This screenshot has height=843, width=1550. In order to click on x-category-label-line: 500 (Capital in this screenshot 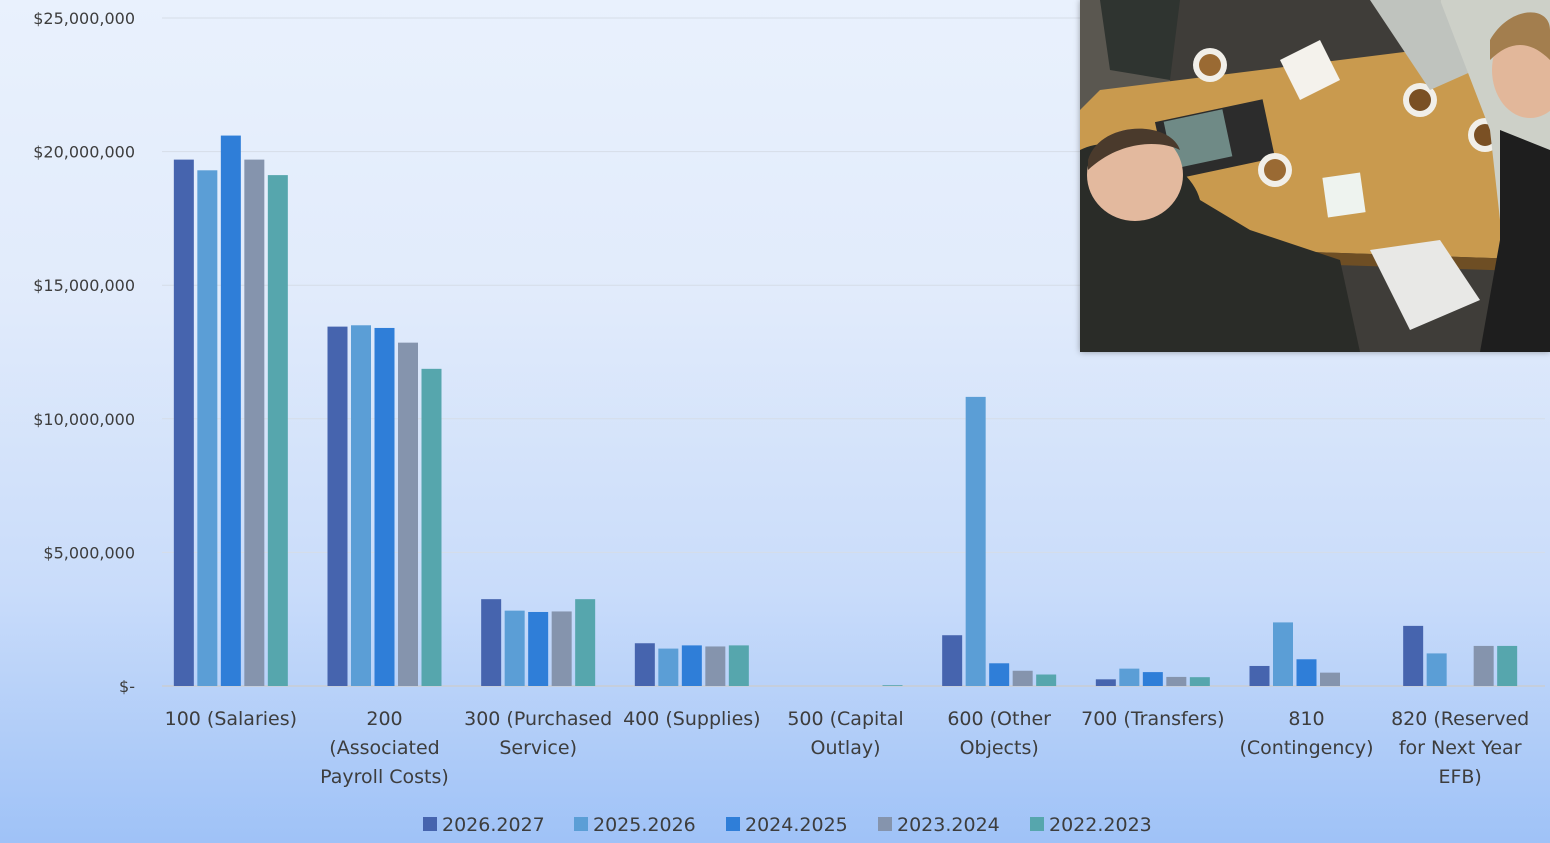, I will do `click(845, 719)`.